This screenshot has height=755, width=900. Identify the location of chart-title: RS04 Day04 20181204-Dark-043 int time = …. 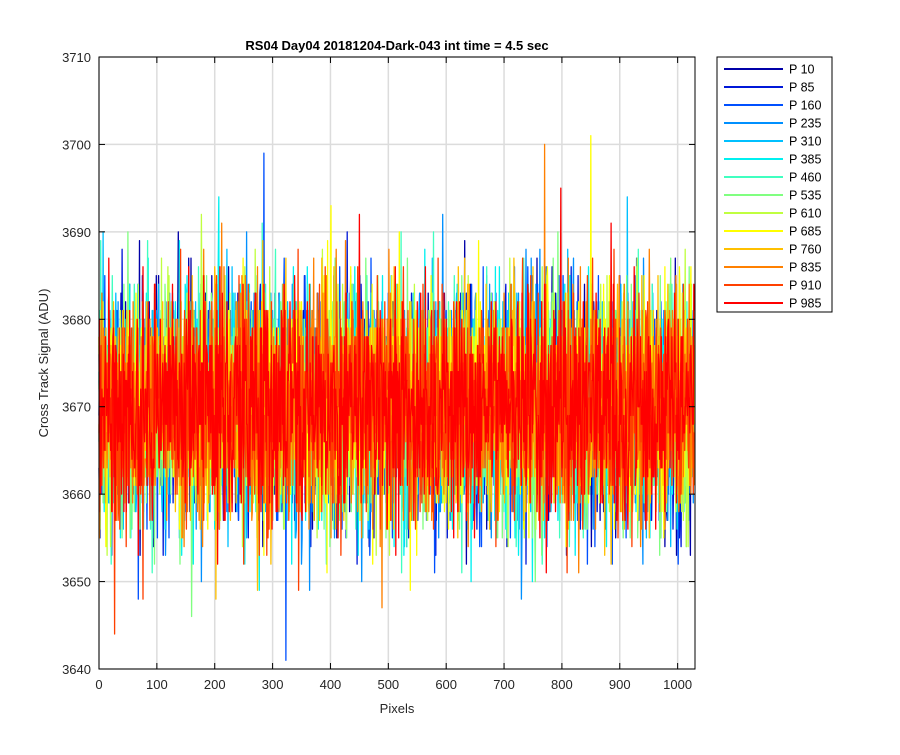
(396, 45).